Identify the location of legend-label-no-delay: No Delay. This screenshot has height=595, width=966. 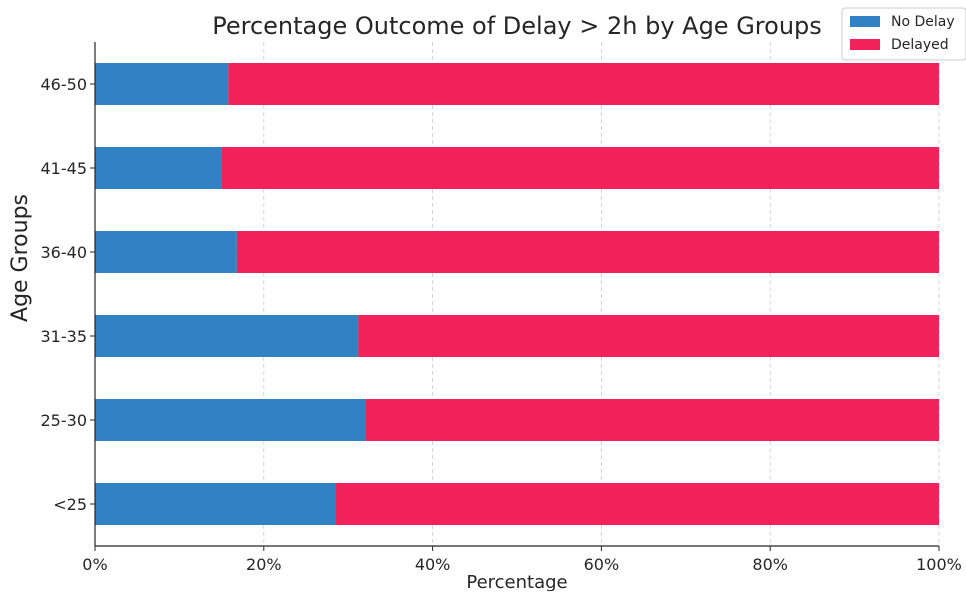
(923, 22).